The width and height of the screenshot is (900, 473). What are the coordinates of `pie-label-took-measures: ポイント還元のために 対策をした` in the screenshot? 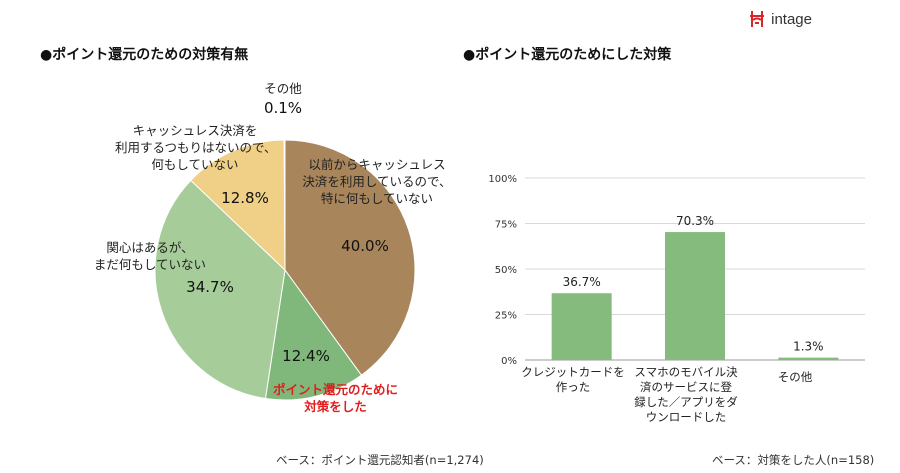 It's located at (335, 398).